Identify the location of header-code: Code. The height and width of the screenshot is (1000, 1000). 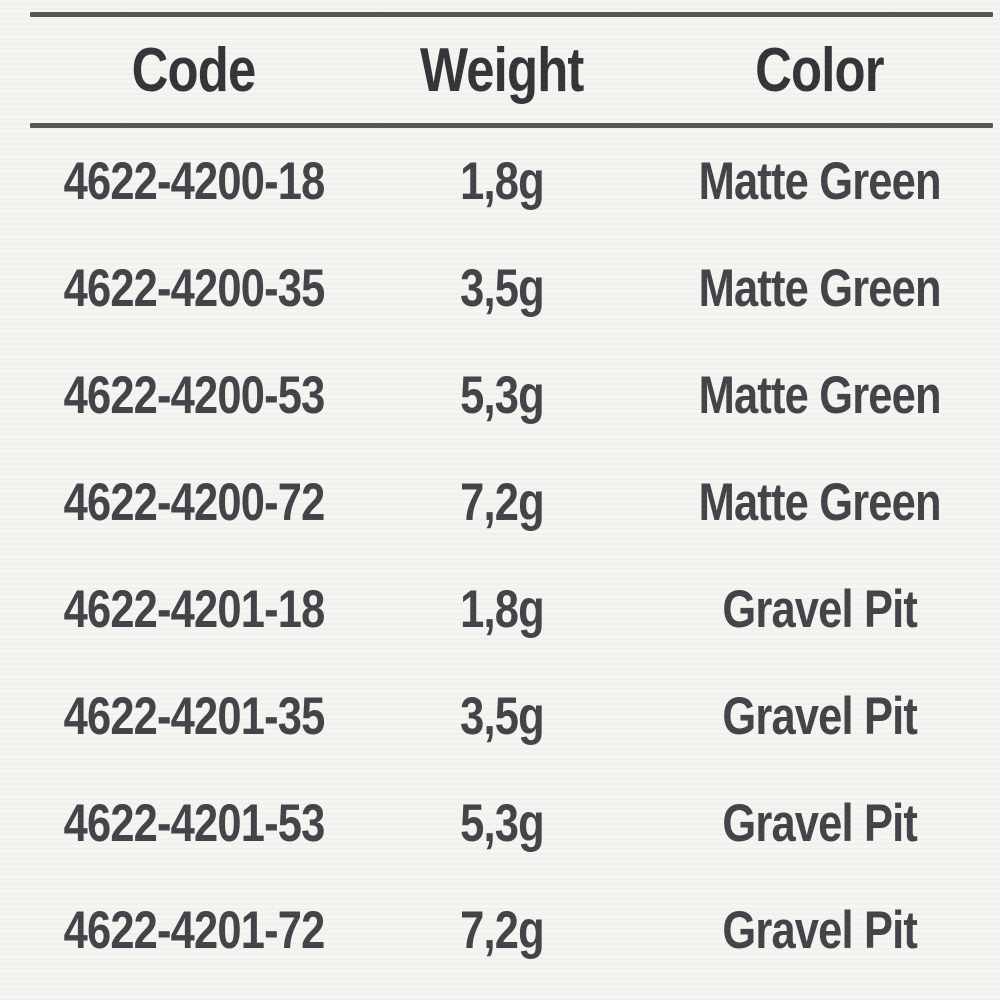
(193, 70).